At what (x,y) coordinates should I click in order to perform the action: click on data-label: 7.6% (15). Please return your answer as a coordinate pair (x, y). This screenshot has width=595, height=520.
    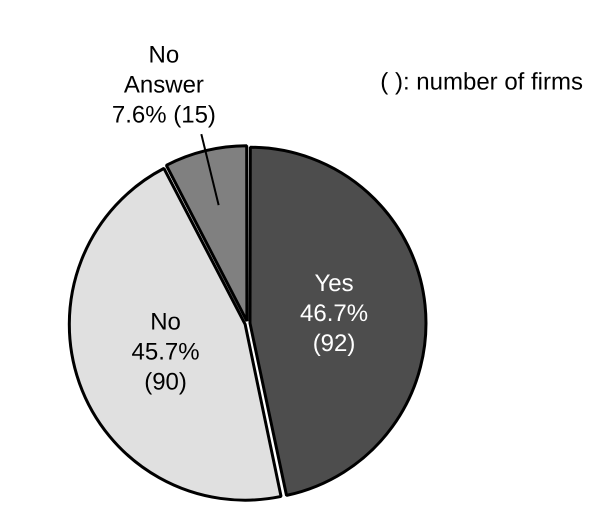
    Looking at the image, I should click on (164, 114).